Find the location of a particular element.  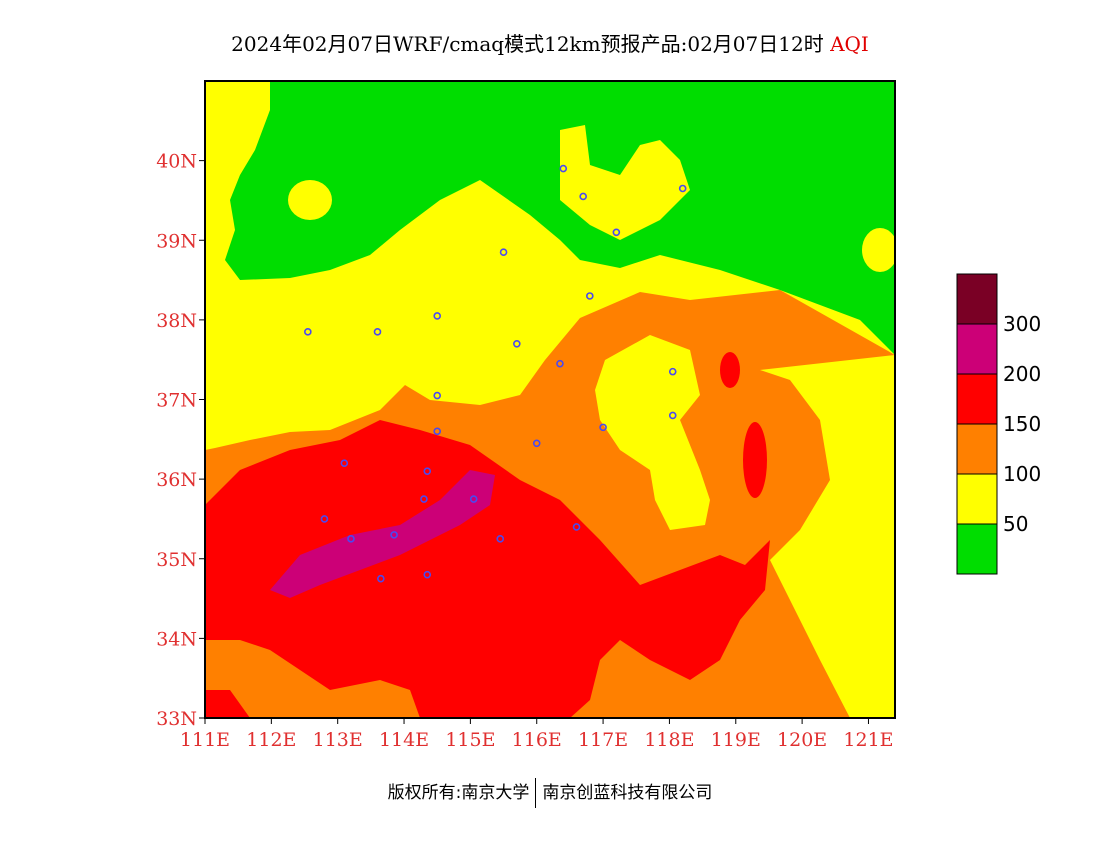

lon-tick-label: 118E is located at coordinates (669, 740).